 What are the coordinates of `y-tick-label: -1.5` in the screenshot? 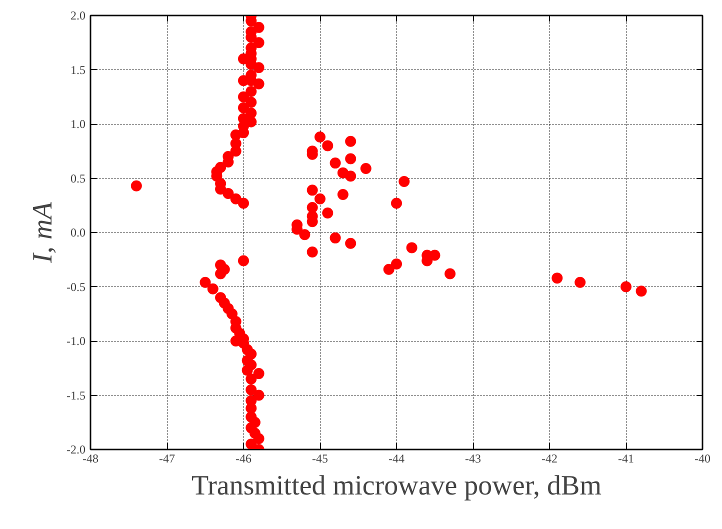 It's located at (76, 395).